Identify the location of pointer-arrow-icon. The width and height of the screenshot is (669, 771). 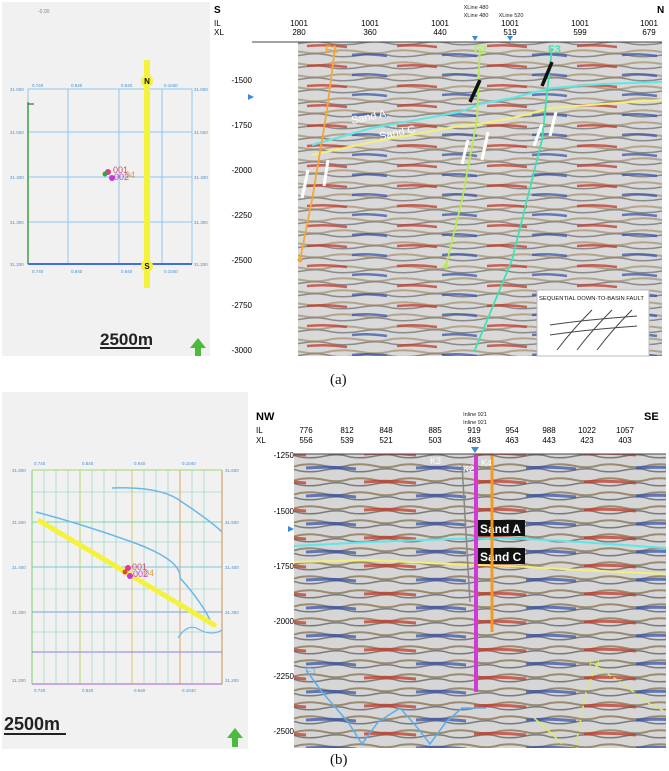
(475, 91).